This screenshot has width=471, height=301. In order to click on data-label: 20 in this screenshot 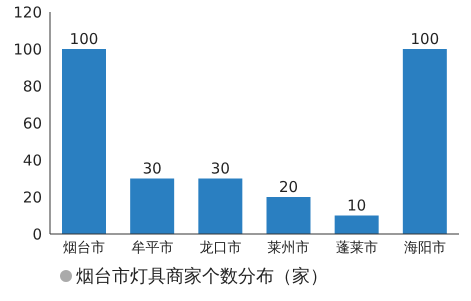, I will do `click(288, 187)`.